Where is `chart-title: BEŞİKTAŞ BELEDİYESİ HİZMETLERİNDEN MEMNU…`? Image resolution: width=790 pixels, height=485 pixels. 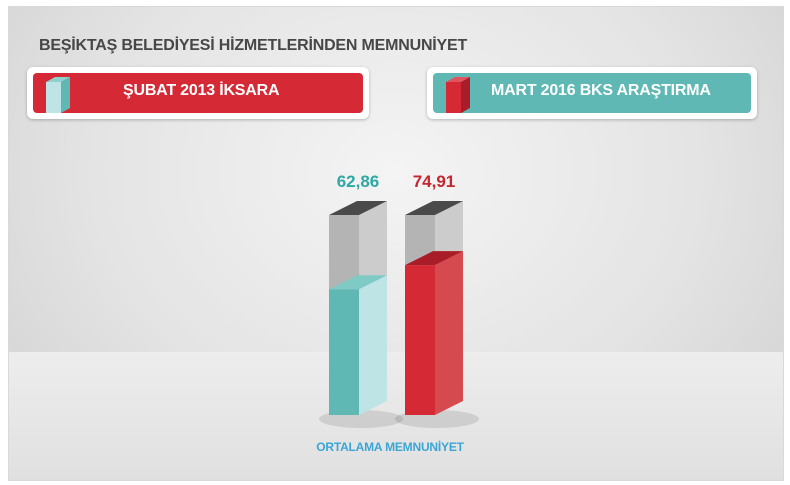
chart-title: BEŞİKTAŞ BELEDİYESİ HİZMETLERİNDEN MEMNU… is located at coordinates (253, 45).